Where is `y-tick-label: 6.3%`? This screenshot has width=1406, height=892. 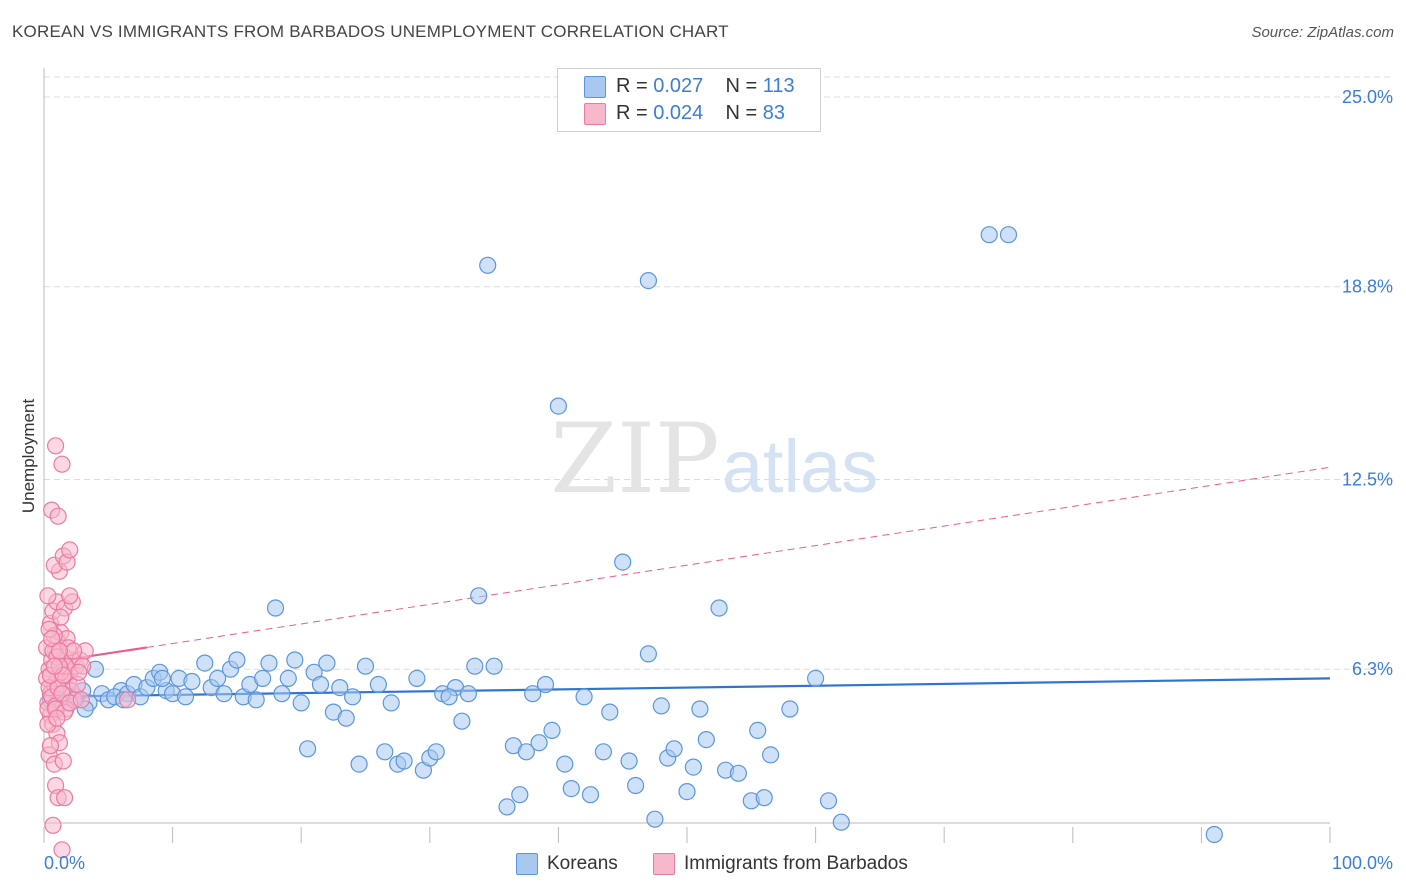 y-tick-label: 6.3% is located at coordinates (1372, 669).